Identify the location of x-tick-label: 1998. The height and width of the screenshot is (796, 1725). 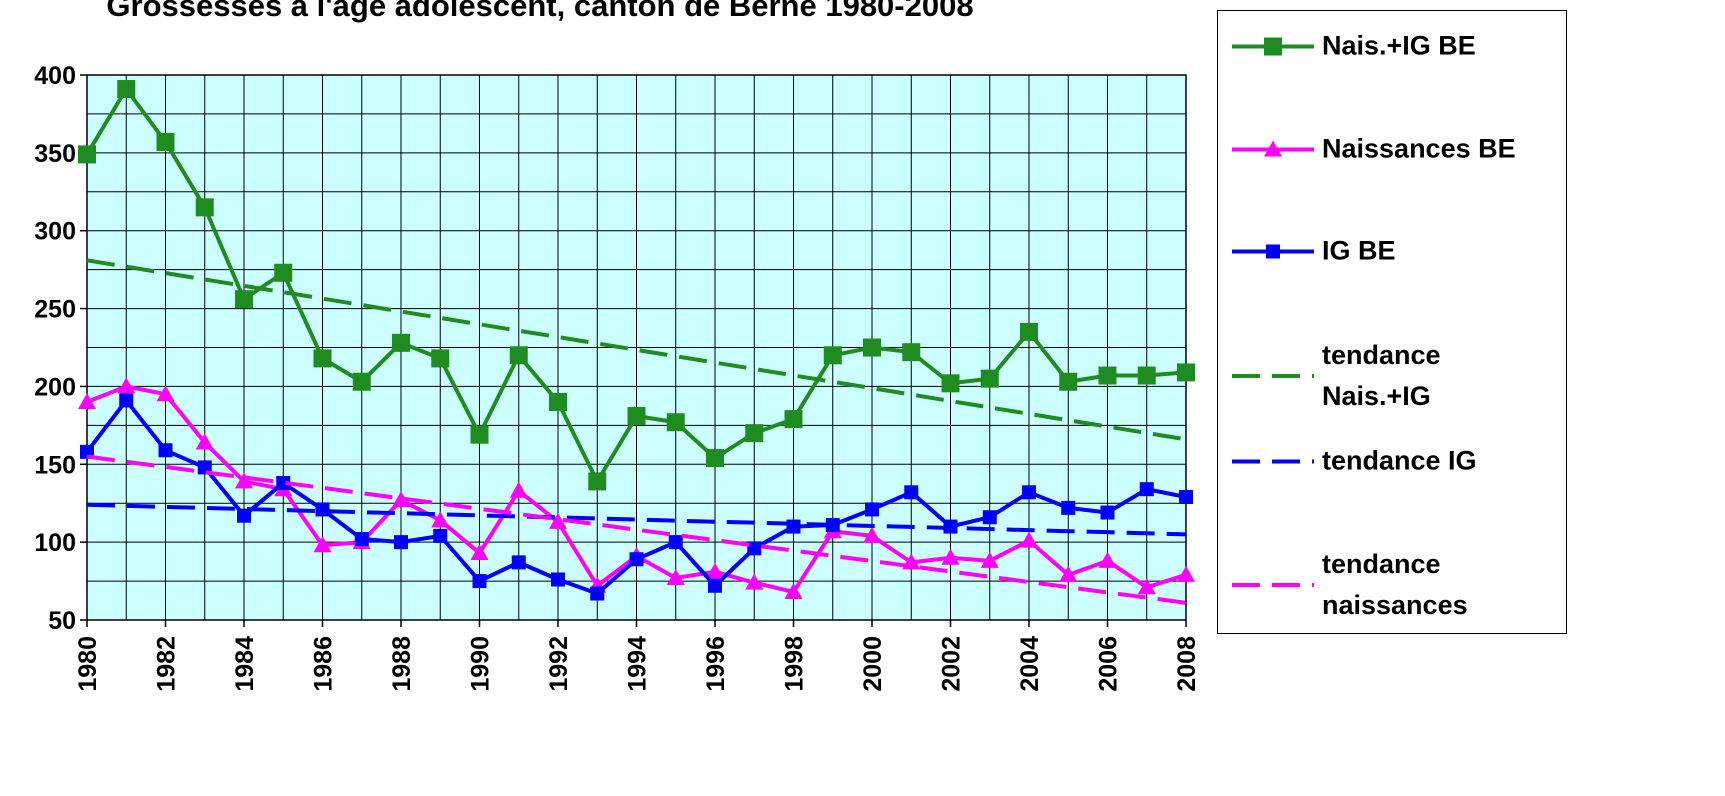
(795, 664).